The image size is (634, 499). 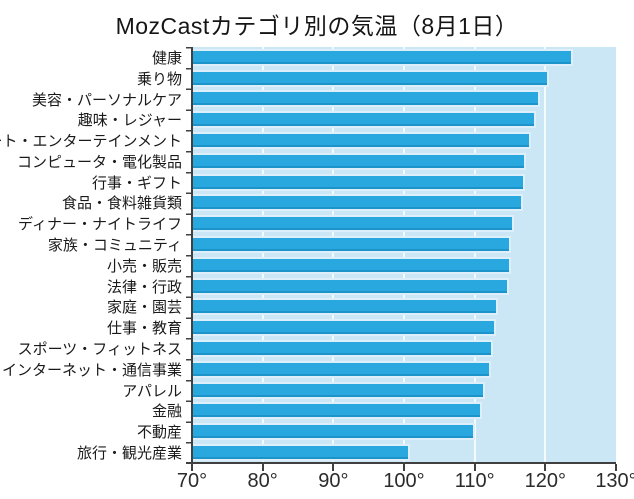 What do you see at coordinates (401, 463) in the screenshot?
I see `x-axis-line` at bounding box center [401, 463].